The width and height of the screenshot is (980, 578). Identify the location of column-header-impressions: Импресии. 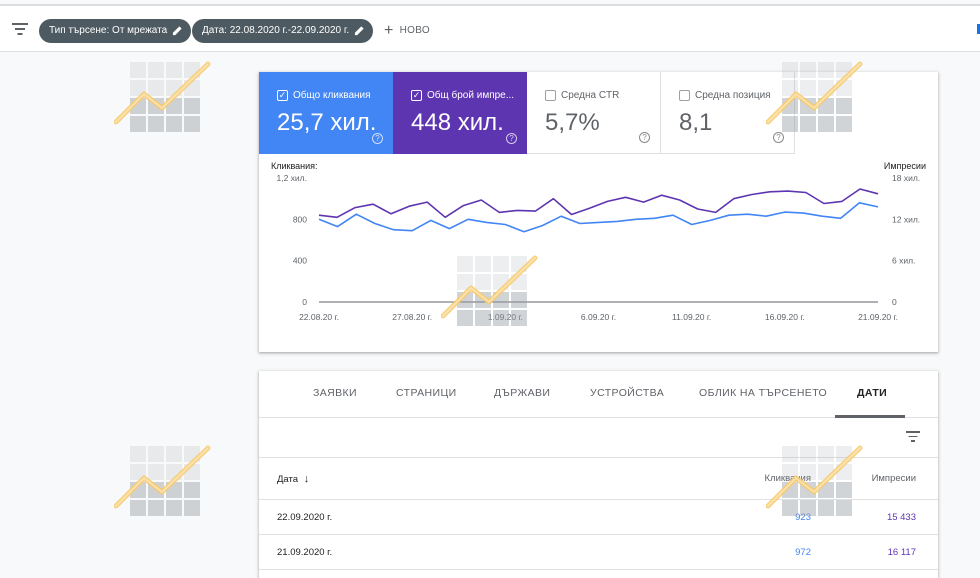
(893, 478).